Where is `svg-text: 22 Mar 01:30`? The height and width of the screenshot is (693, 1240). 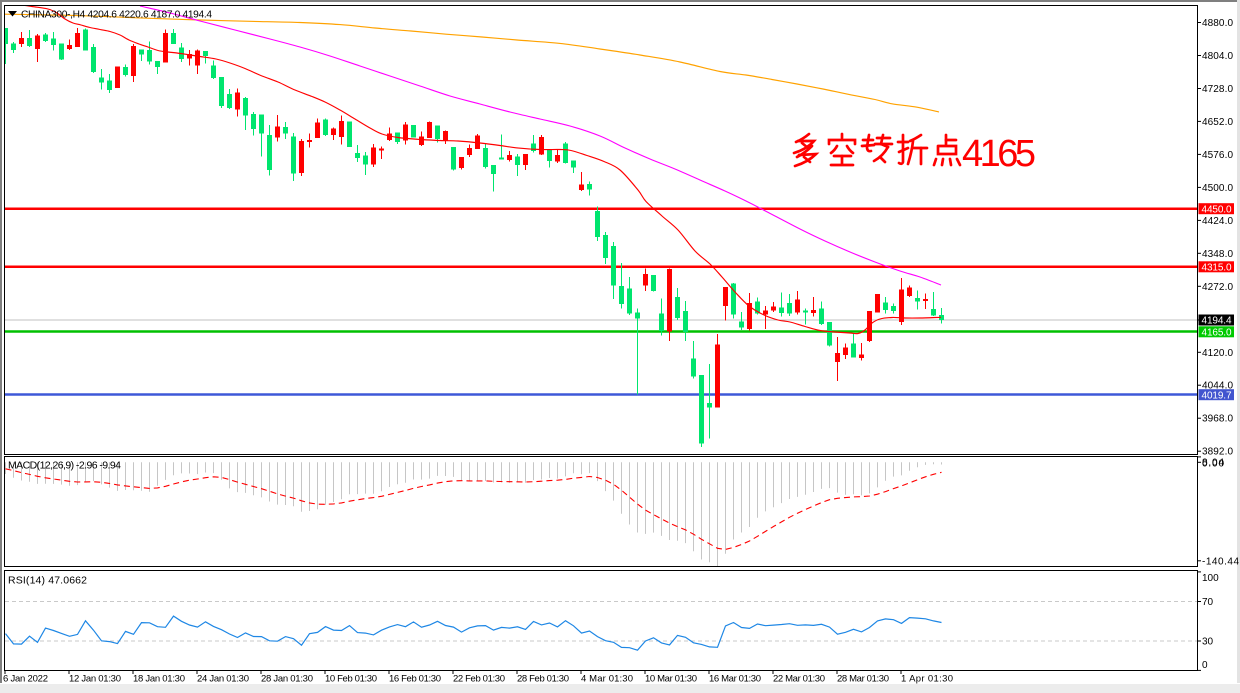 svg-text: 22 Mar 01:30 is located at coordinates (799, 679).